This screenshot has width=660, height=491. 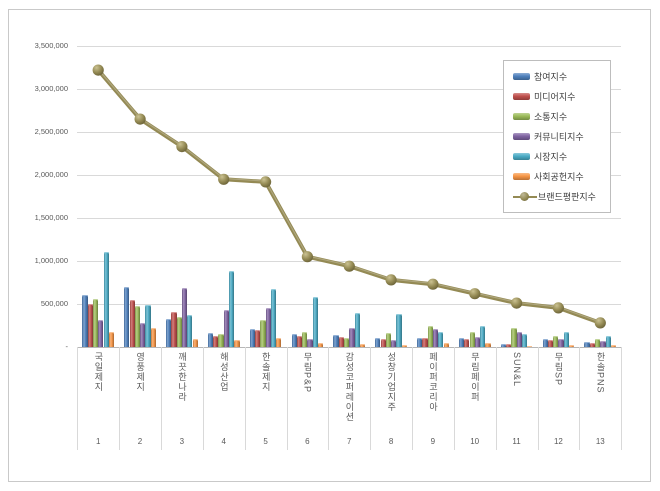 What do you see at coordinates (521, 116) in the screenshot?
I see `communication-series-icon` at bounding box center [521, 116].